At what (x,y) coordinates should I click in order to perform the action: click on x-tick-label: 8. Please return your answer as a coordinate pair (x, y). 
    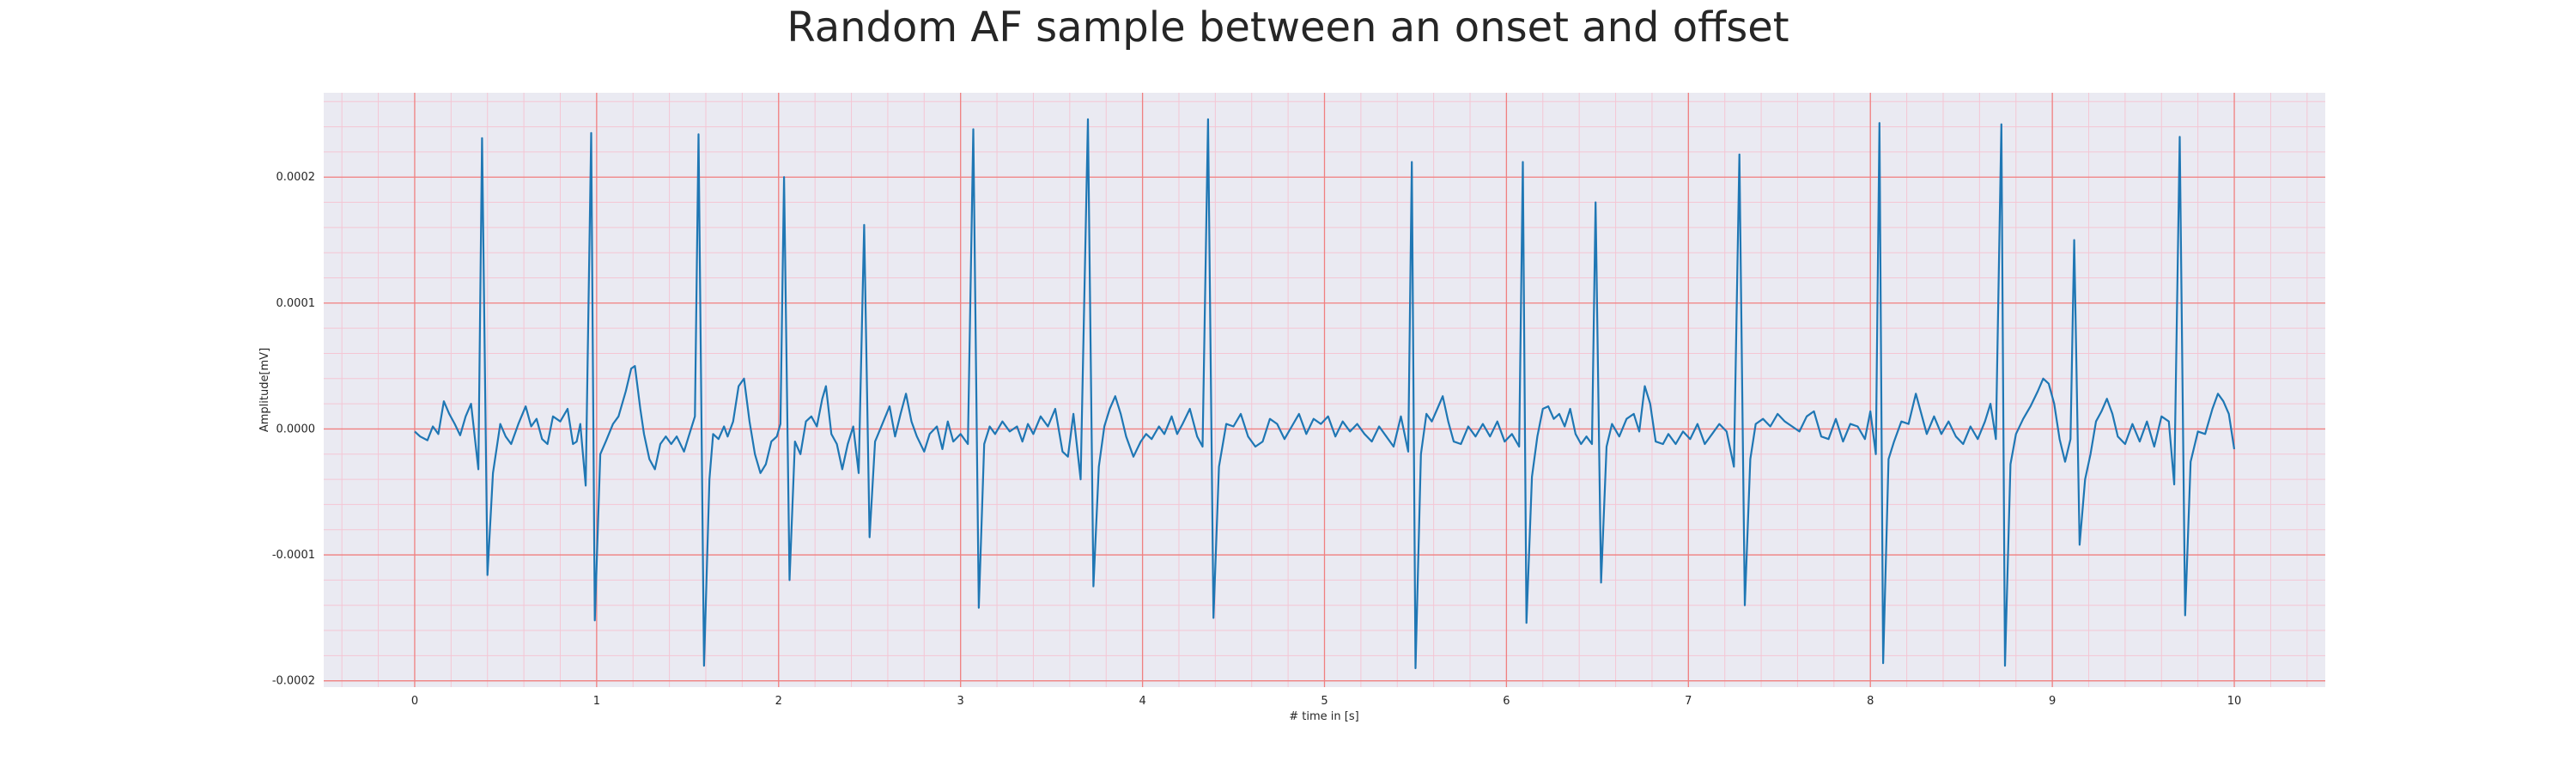
    Looking at the image, I should click on (1871, 701).